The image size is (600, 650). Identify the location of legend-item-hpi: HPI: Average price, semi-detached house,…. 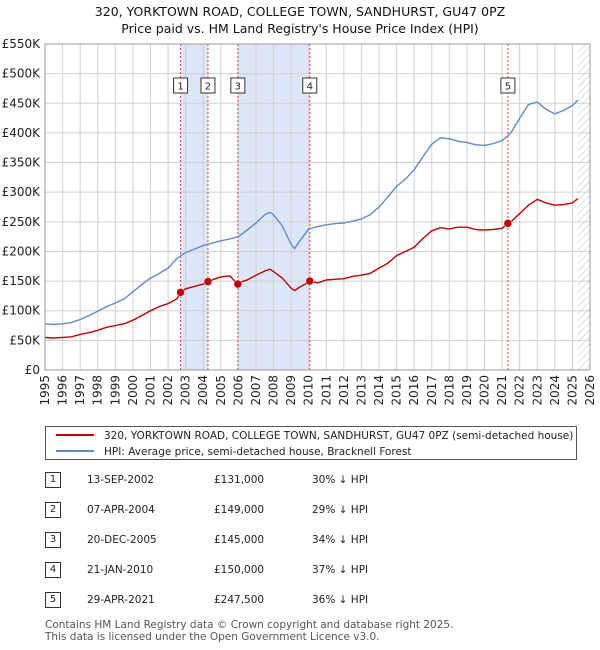
(234, 452).